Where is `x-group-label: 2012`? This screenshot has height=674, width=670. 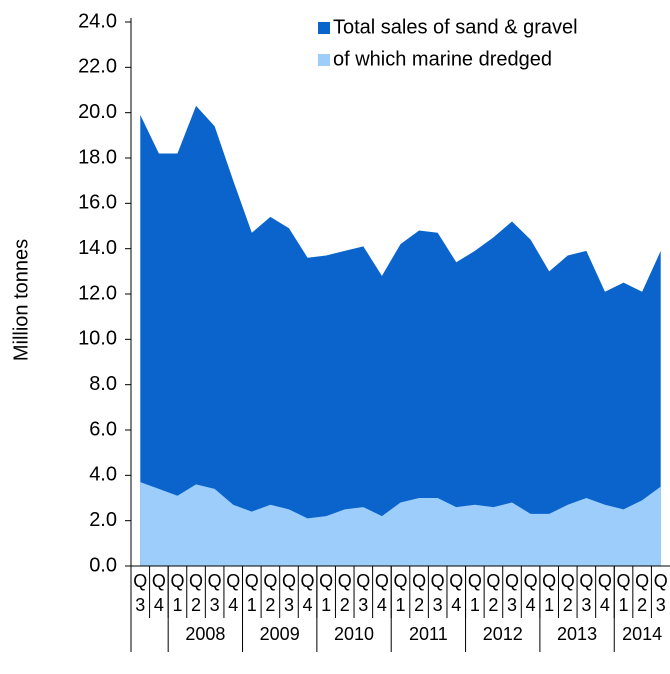 x-group-label: 2012 is located at coordinates (502, 634).